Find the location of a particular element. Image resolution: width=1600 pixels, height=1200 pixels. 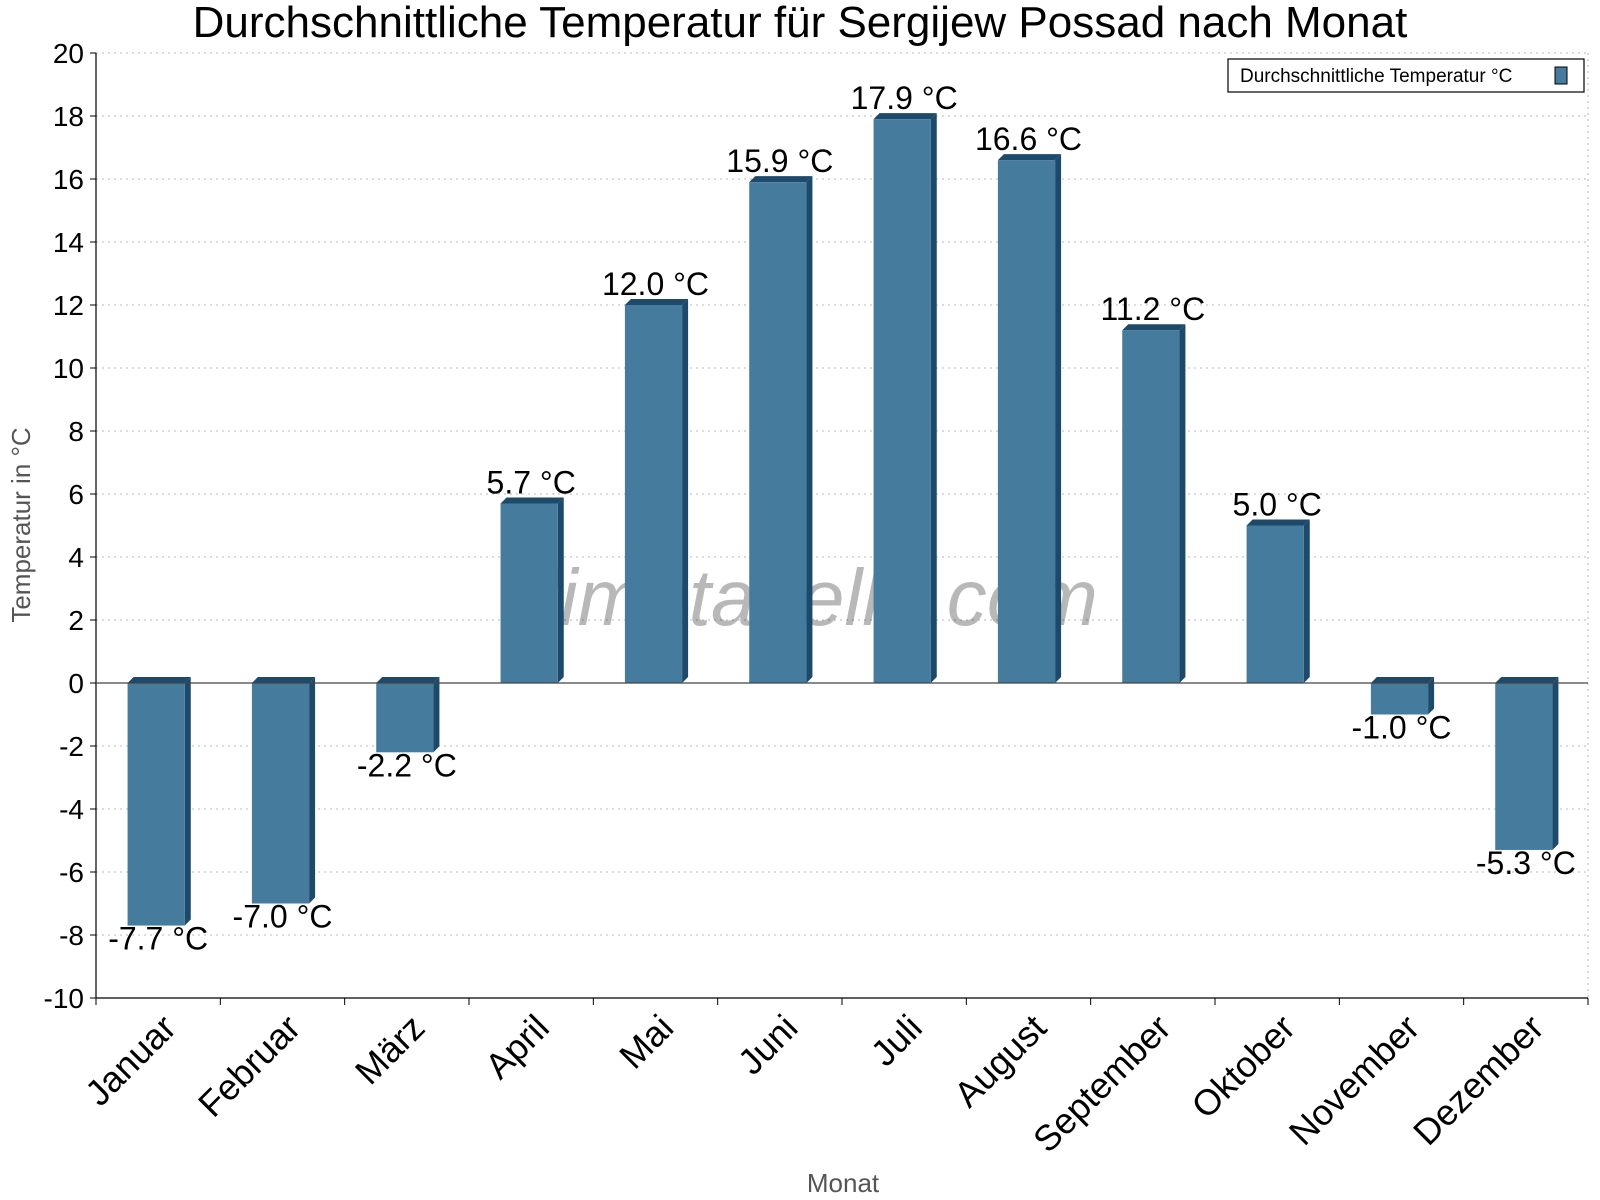

y-tick-label: 12 is located at coordinates (68, 305).